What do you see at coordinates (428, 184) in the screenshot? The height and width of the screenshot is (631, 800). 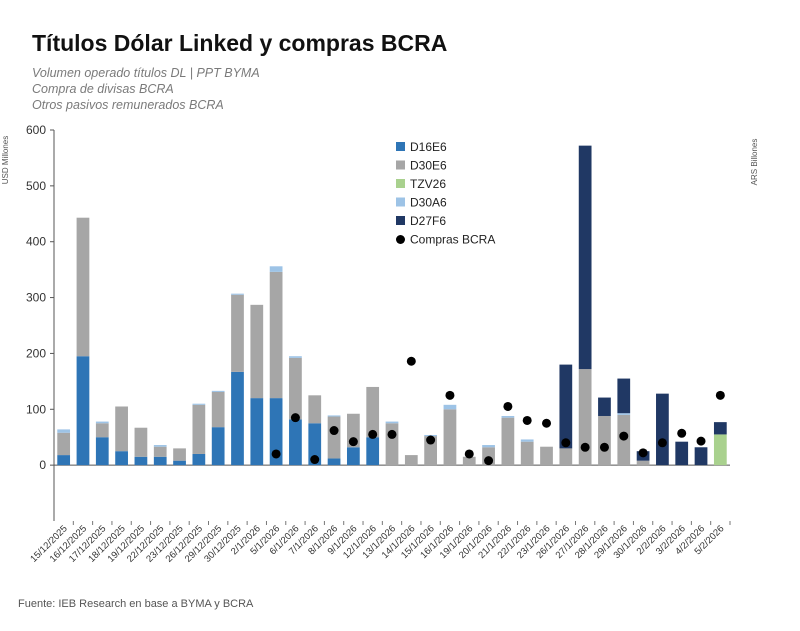 I see `legend-label: TZV26` at bounding box center [428, 184].